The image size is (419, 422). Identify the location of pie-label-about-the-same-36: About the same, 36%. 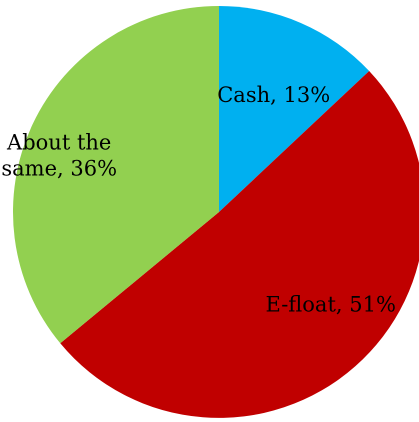
(59, 155).